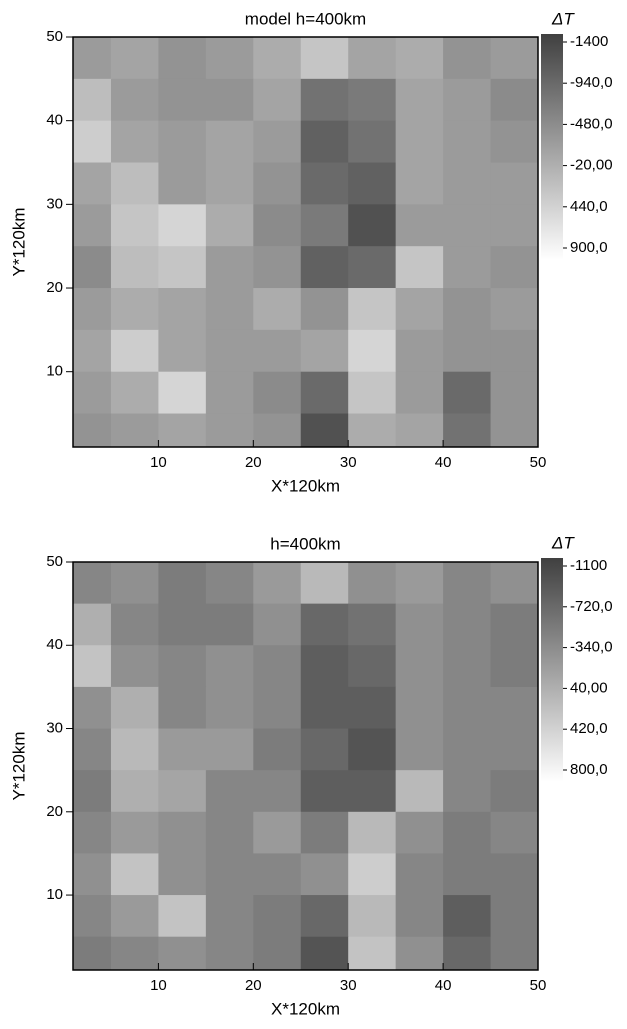  I want to click on x-tick-label: 50, so click(538, 985).